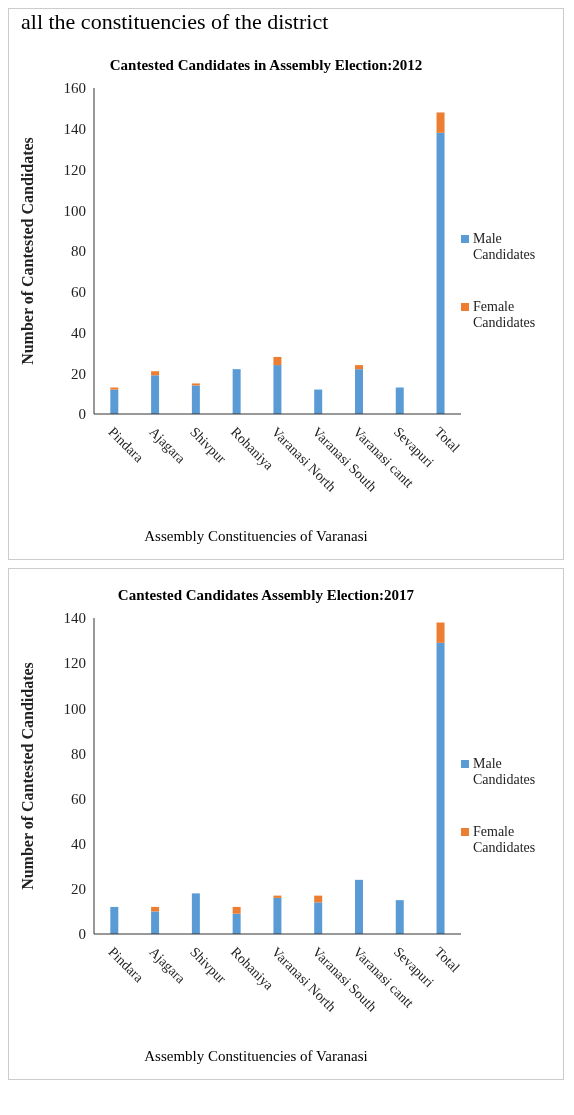 The width and height of the screenshot is (574, 1115). Describe the element at coordinates (266, 65) in the screenshot. I see `chart-title: Cantested Candidates in Assembly Election:2012` at that location.